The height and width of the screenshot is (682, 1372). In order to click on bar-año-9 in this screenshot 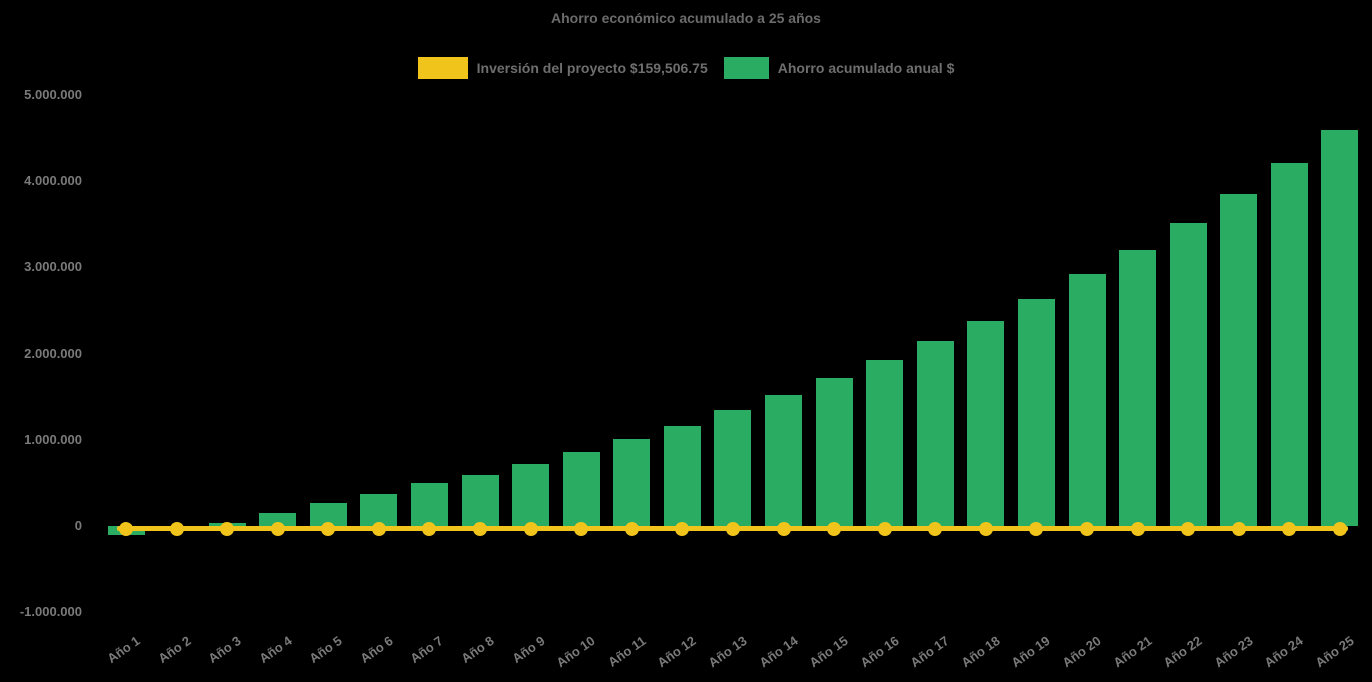, I will do `click(531, 494)`.